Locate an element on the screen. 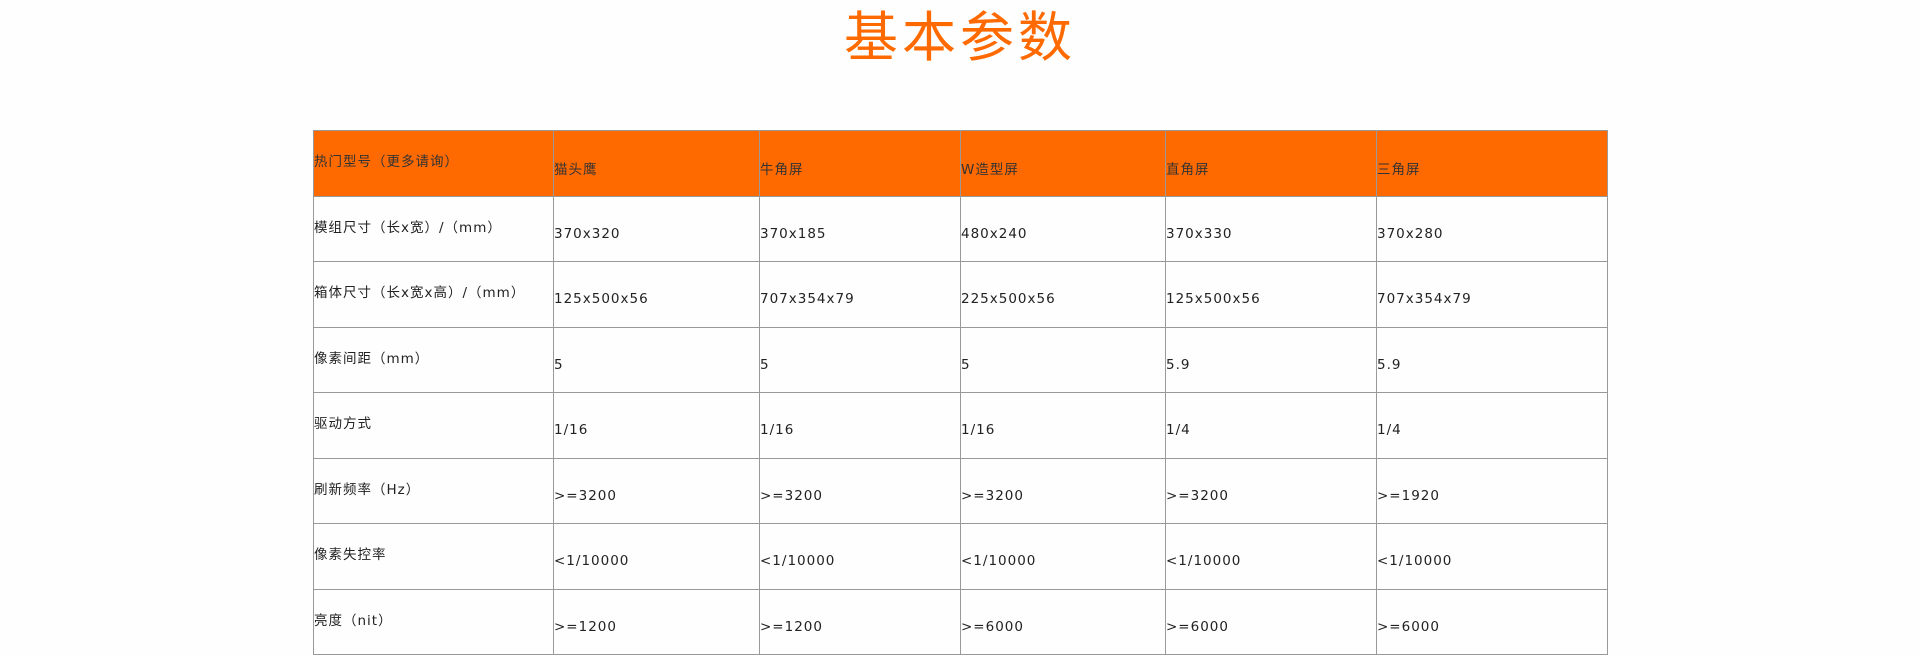 The width and height of the screenshot is (1920, 655). row-label-cell: 驱动方式 is located at coordinates (433, 425).